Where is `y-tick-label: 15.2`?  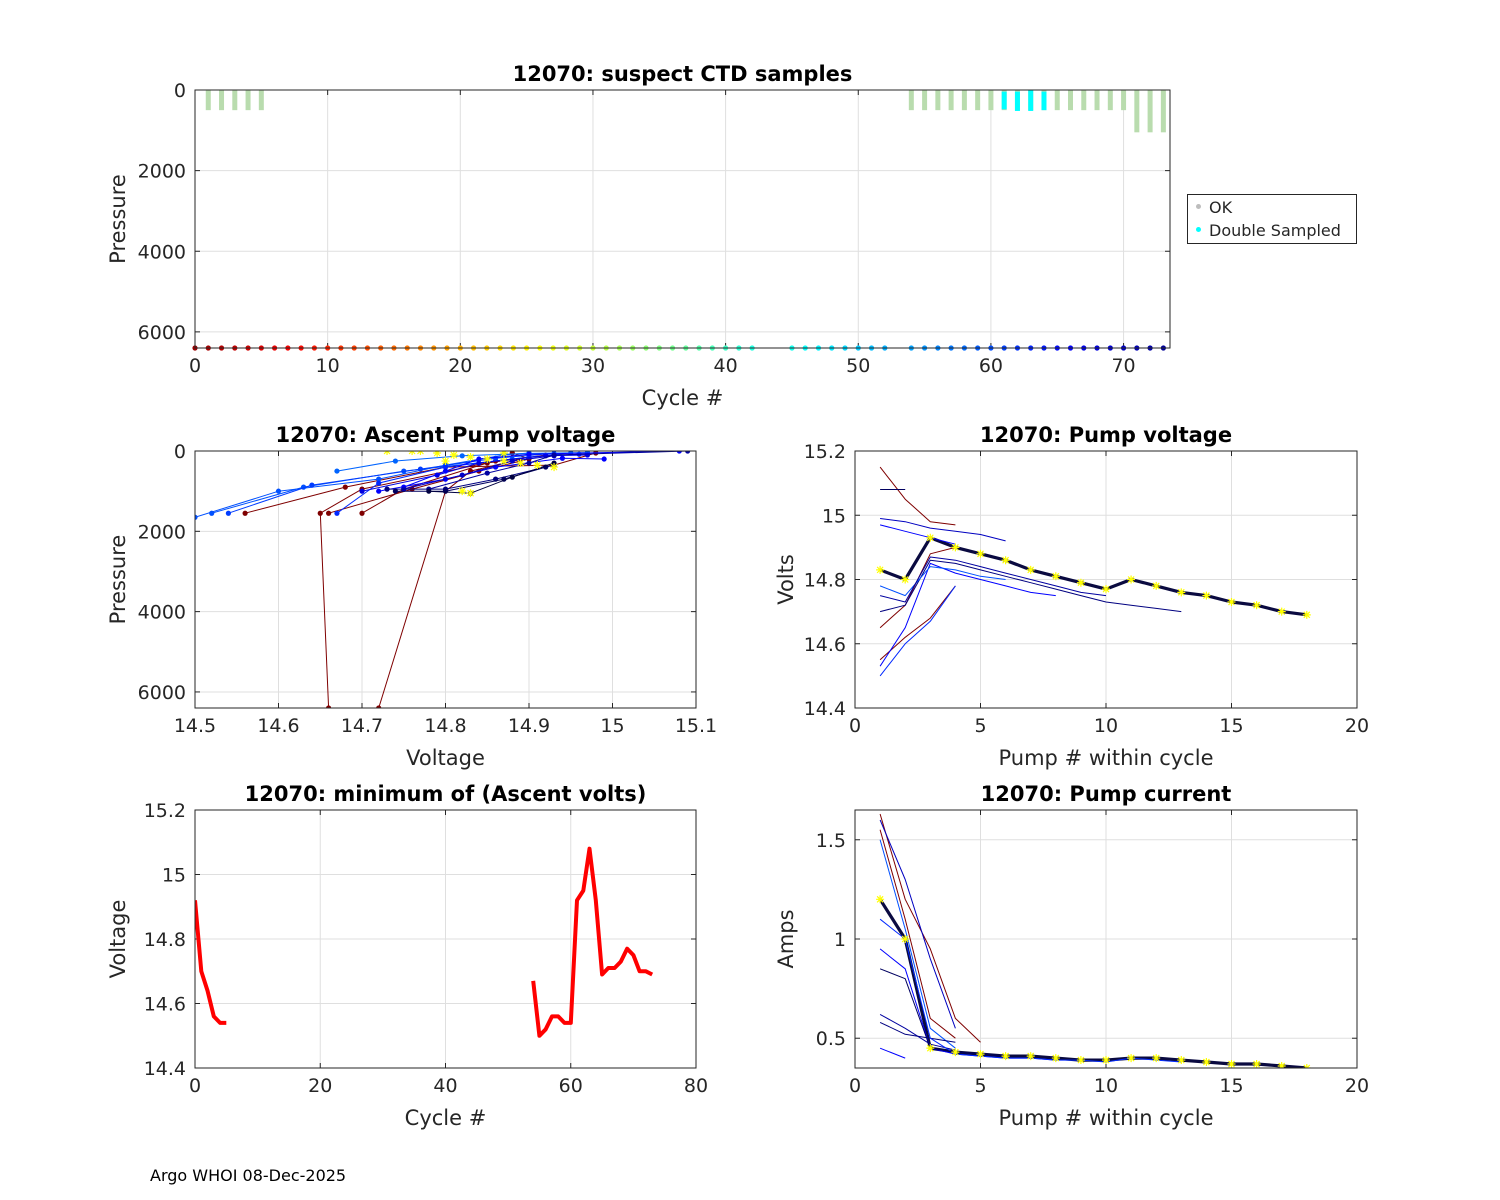
y-tick-label: 15.2 is located at coordinates (165, 811).